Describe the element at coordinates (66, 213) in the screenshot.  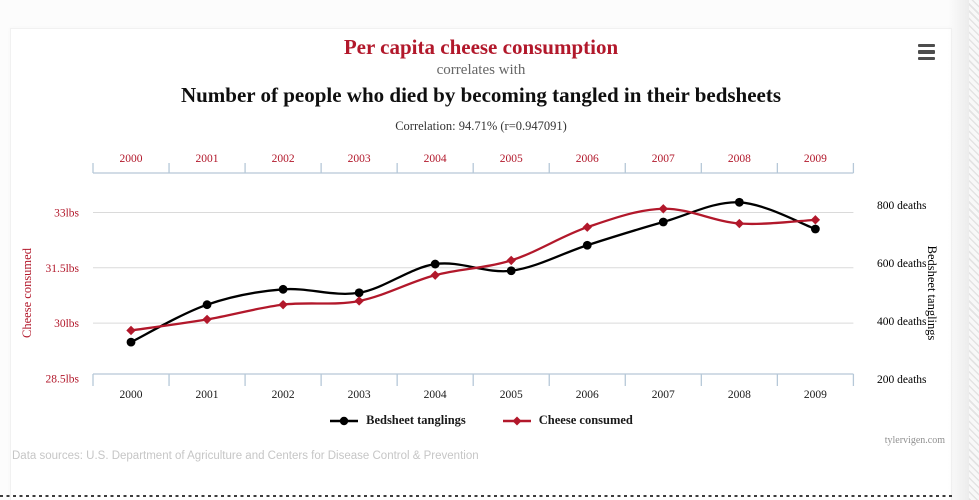
I see `svg-text: 33lbs` at that location.